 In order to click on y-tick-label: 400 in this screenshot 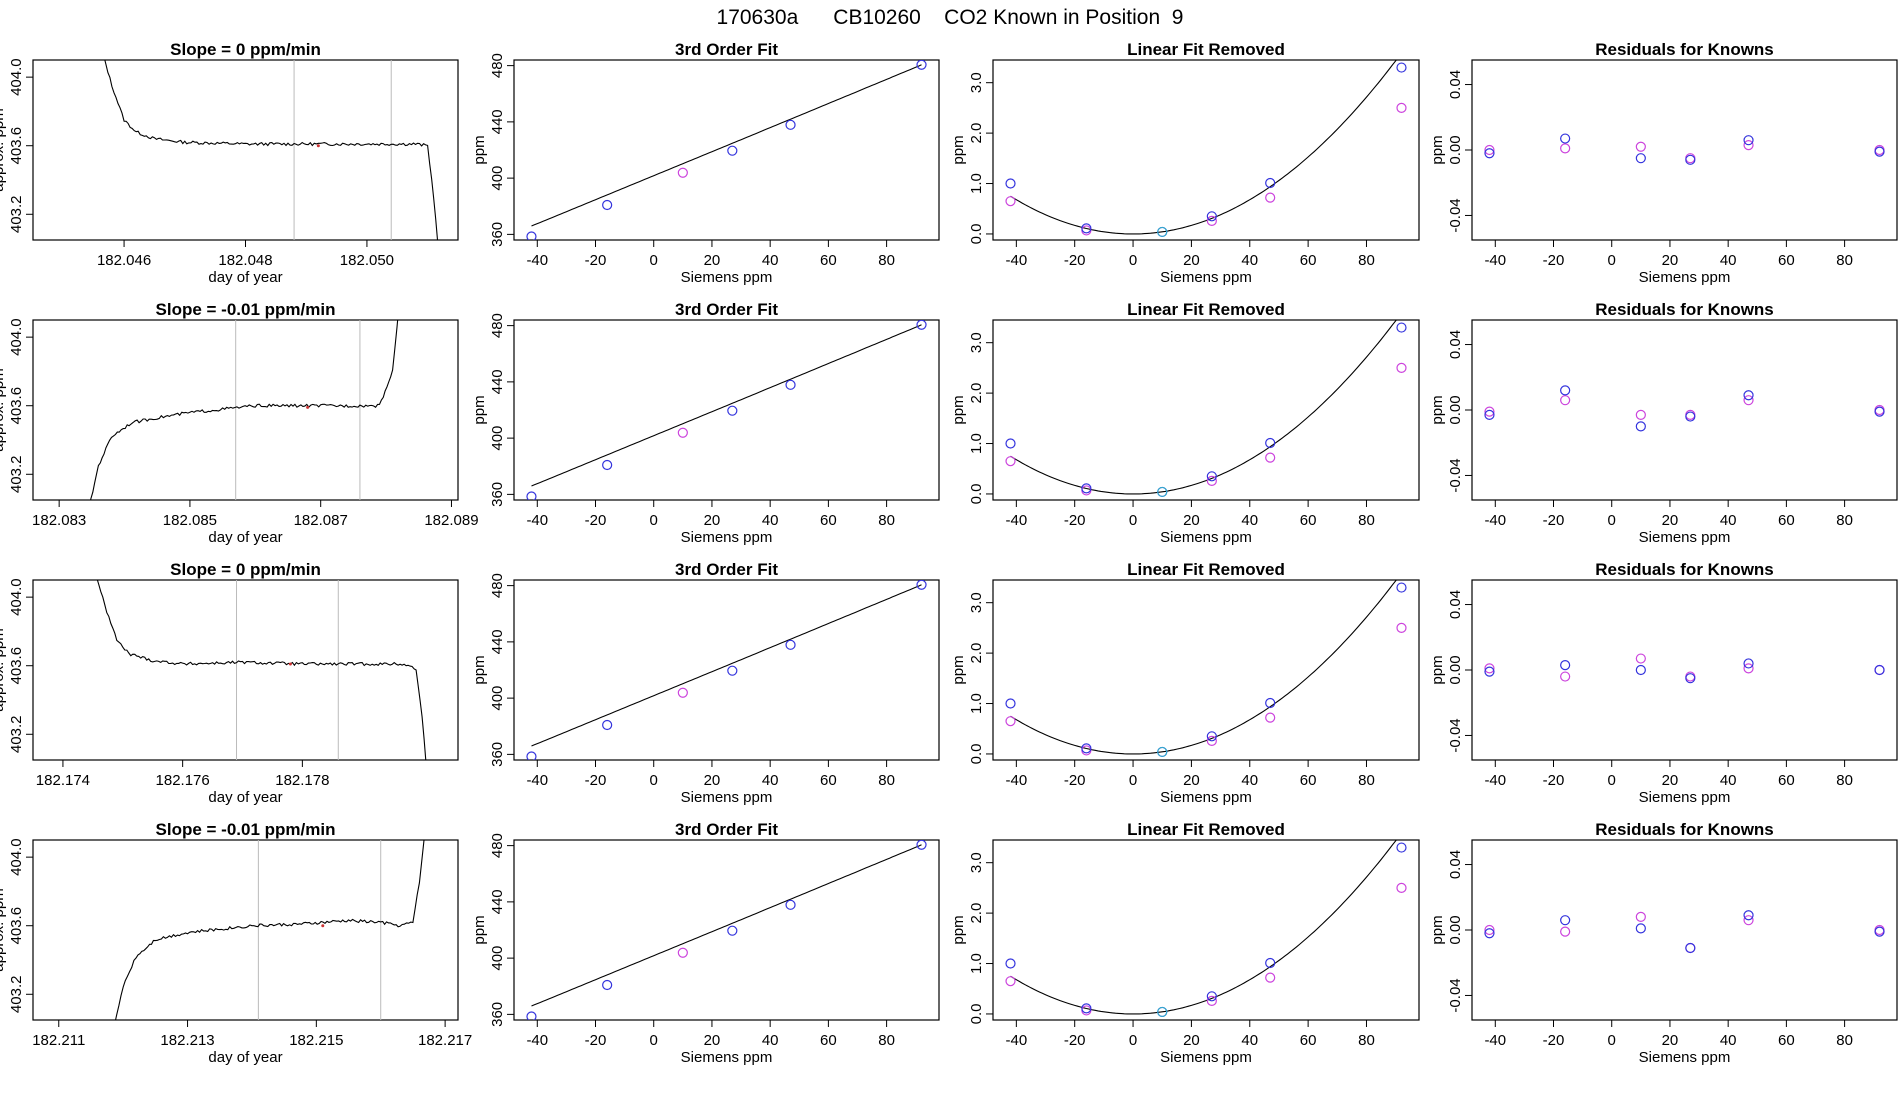, I will do `click(497, 698)`.